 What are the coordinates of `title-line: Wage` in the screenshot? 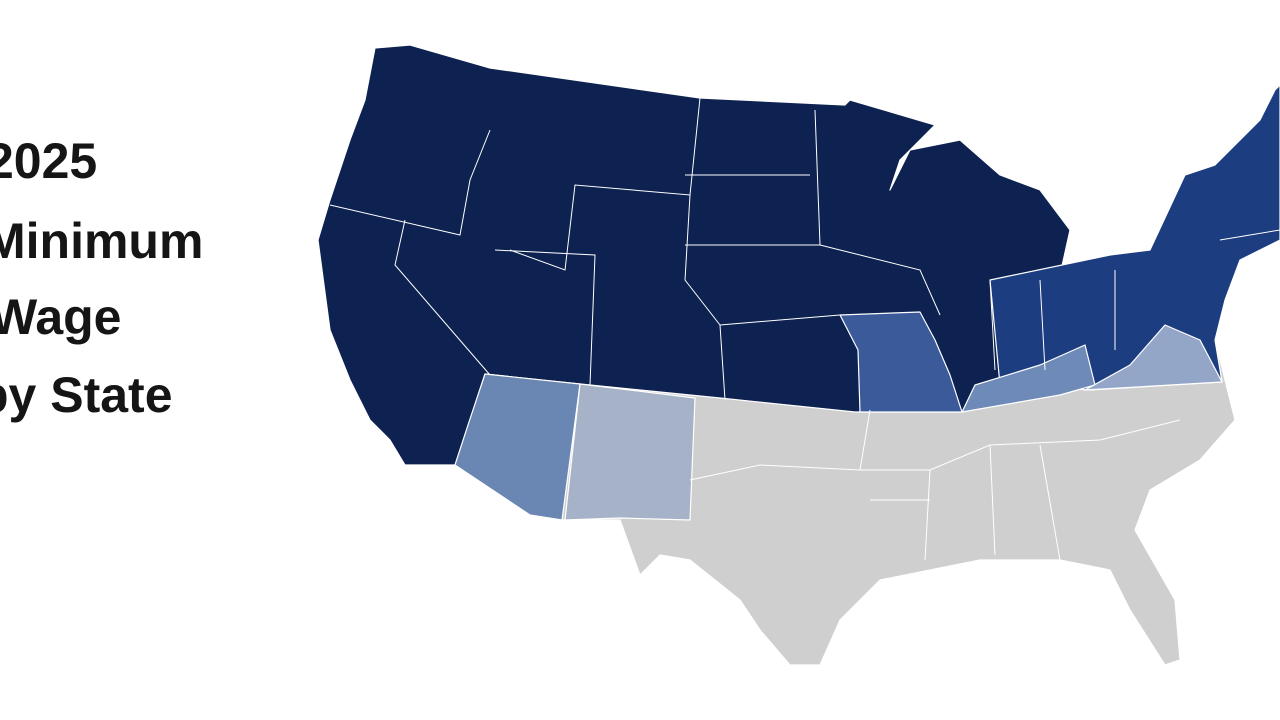 It's located at (61, 317).